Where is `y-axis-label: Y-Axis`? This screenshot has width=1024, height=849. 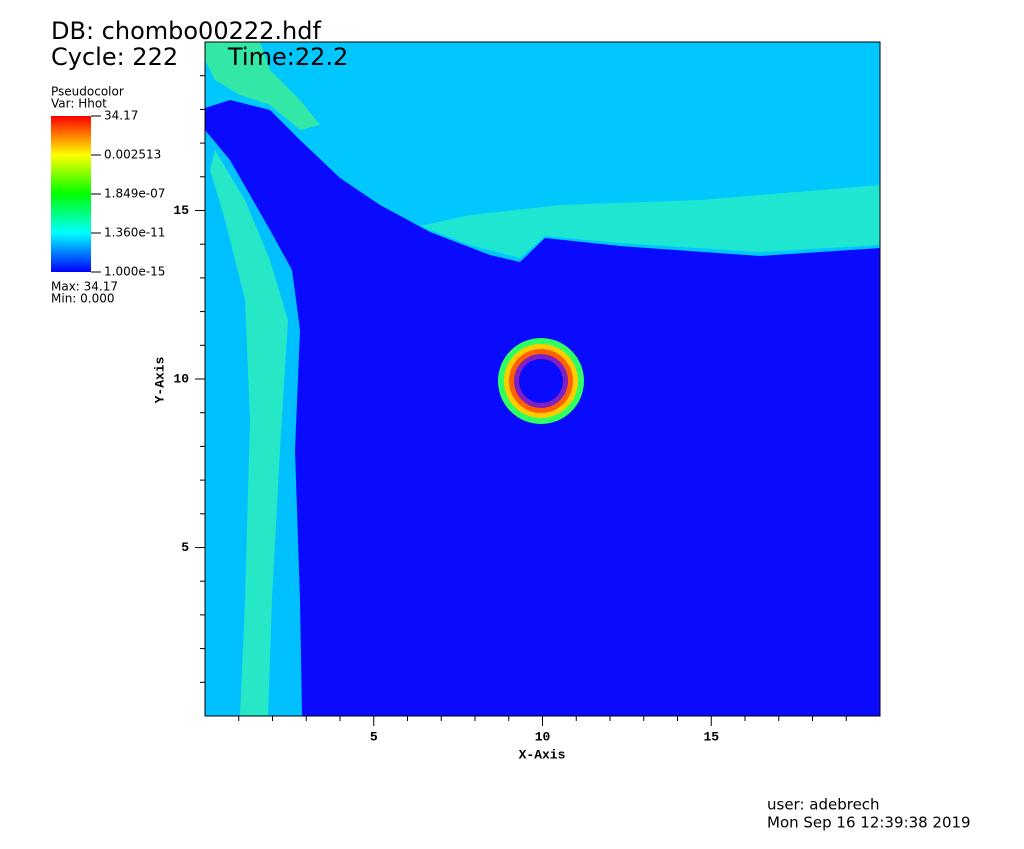
y-axis-label: Y-Axis is located at coordinates (159, 379).